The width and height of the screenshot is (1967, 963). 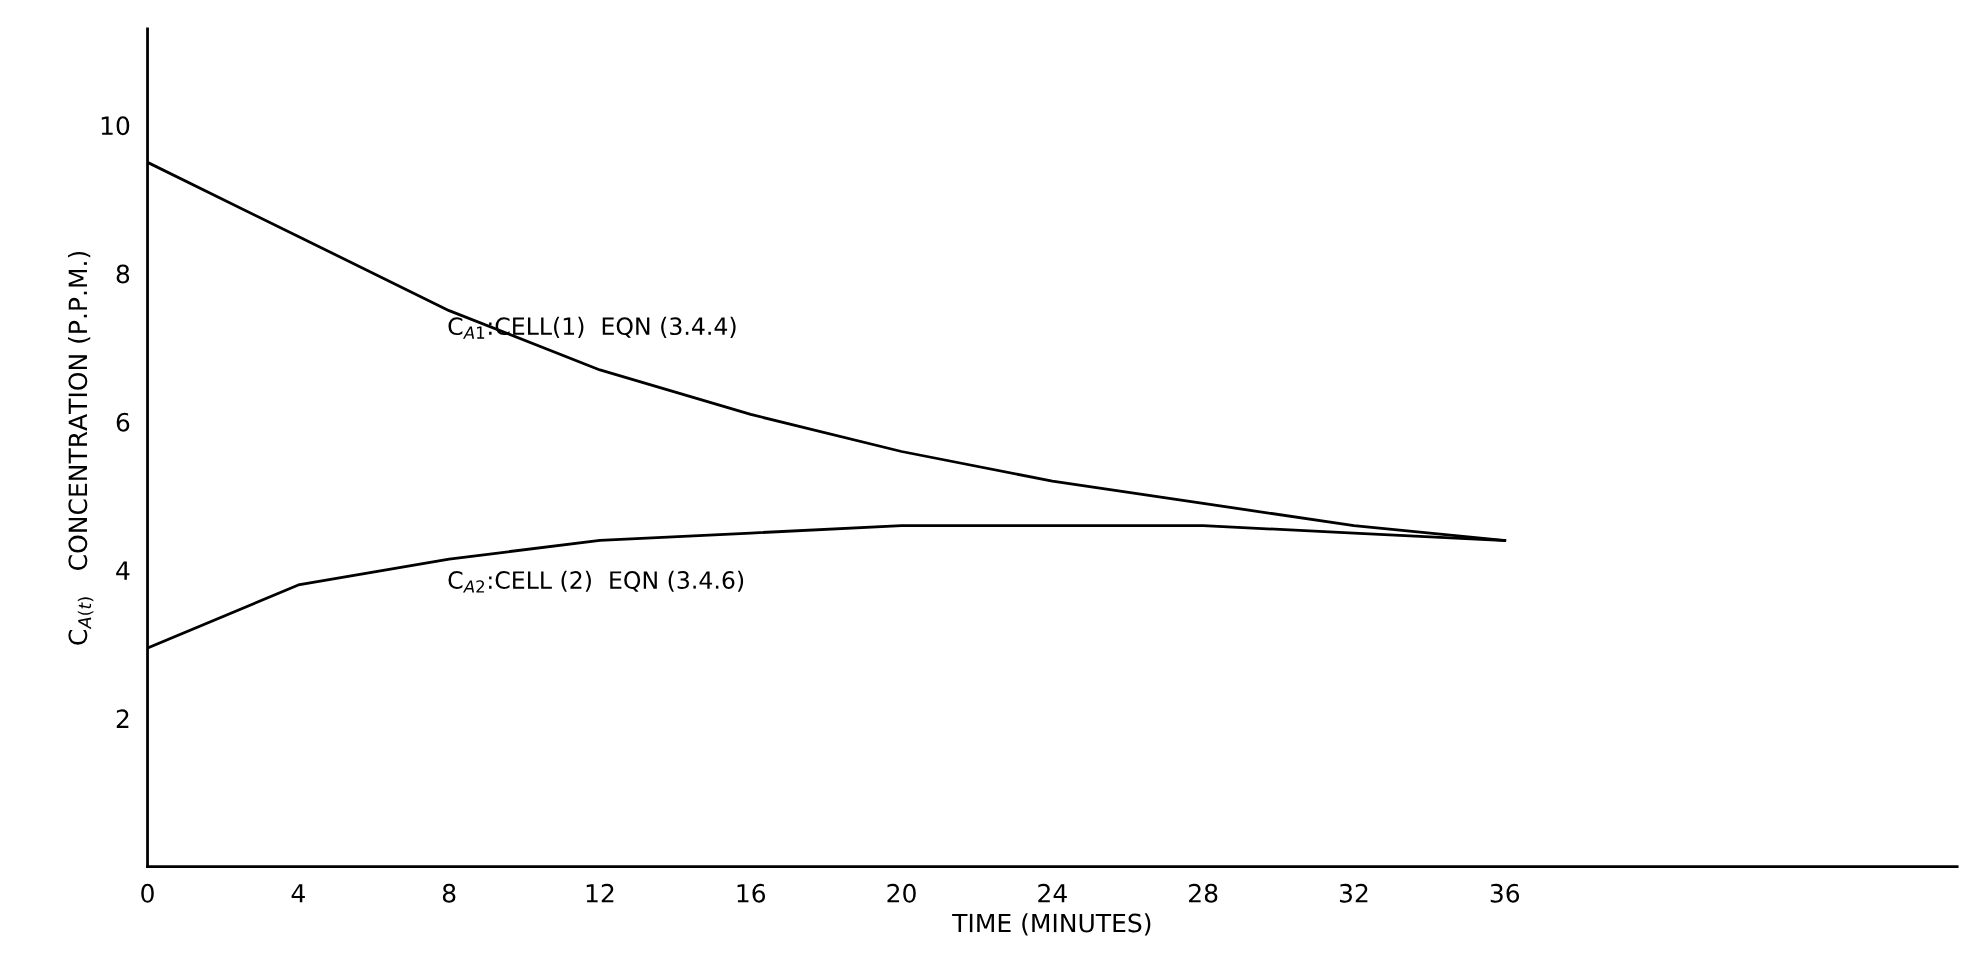 What do you see at coordinates (1353, 893) in the screenshot?
I see `x-tick-label: 32` at bounding box center [1353, 893].